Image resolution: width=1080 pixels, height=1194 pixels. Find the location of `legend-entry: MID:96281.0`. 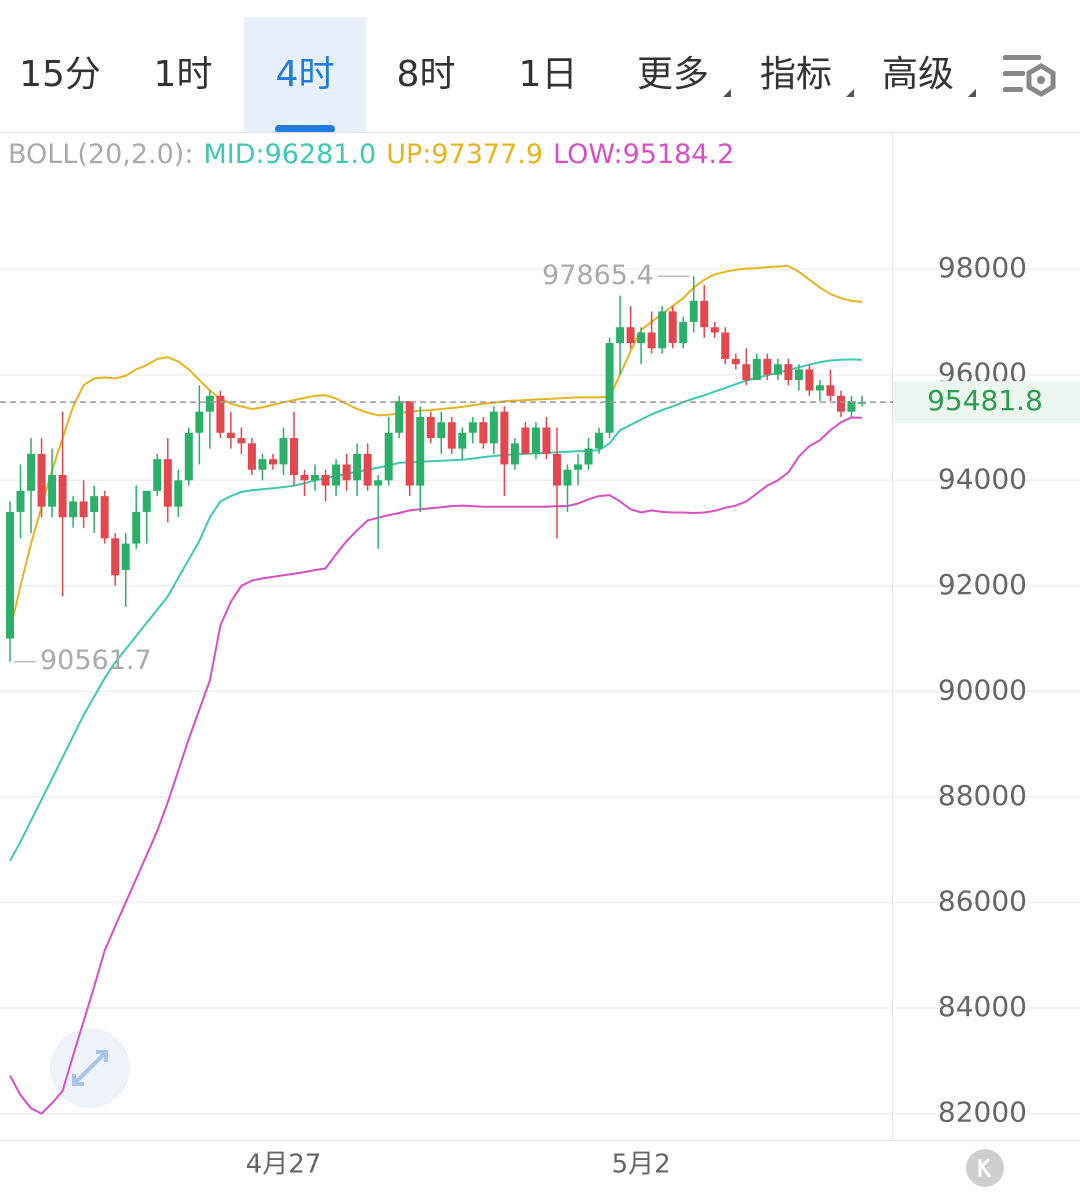

legend-entry: MID:96281.0 is located at coordinates (289, 154).